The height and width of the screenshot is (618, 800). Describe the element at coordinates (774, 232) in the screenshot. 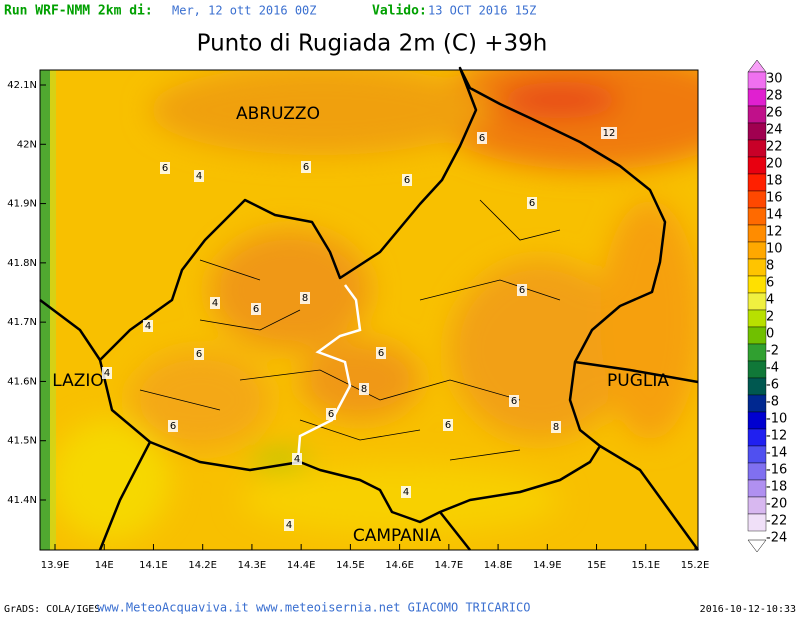

I see `colorbar-label: 12` at that location.